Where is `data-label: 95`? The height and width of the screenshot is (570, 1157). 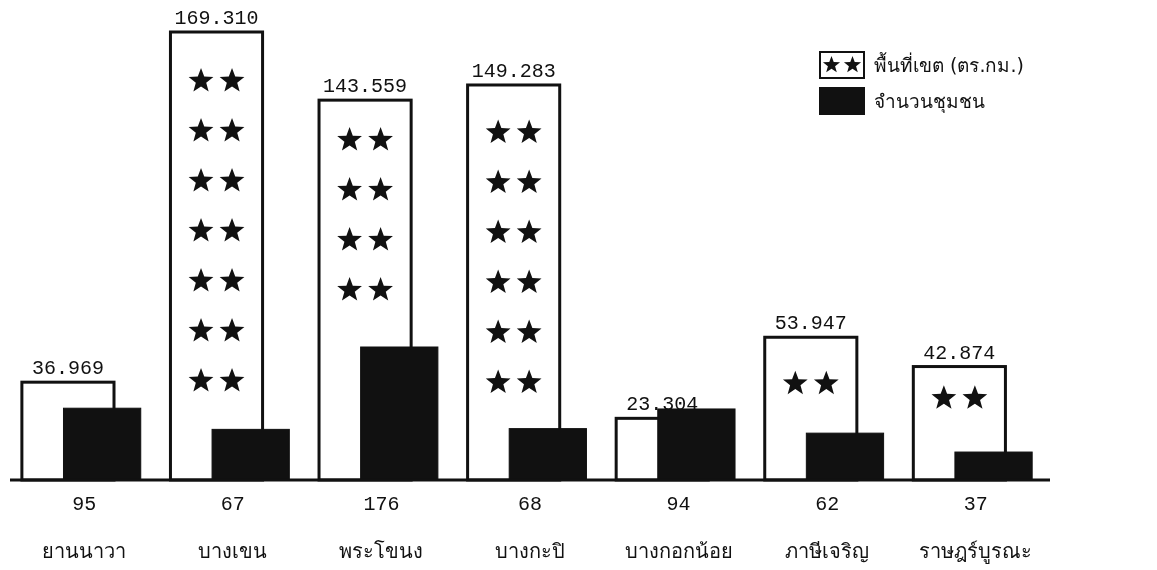 data-label: 95 is located at coordinates (84, 504).